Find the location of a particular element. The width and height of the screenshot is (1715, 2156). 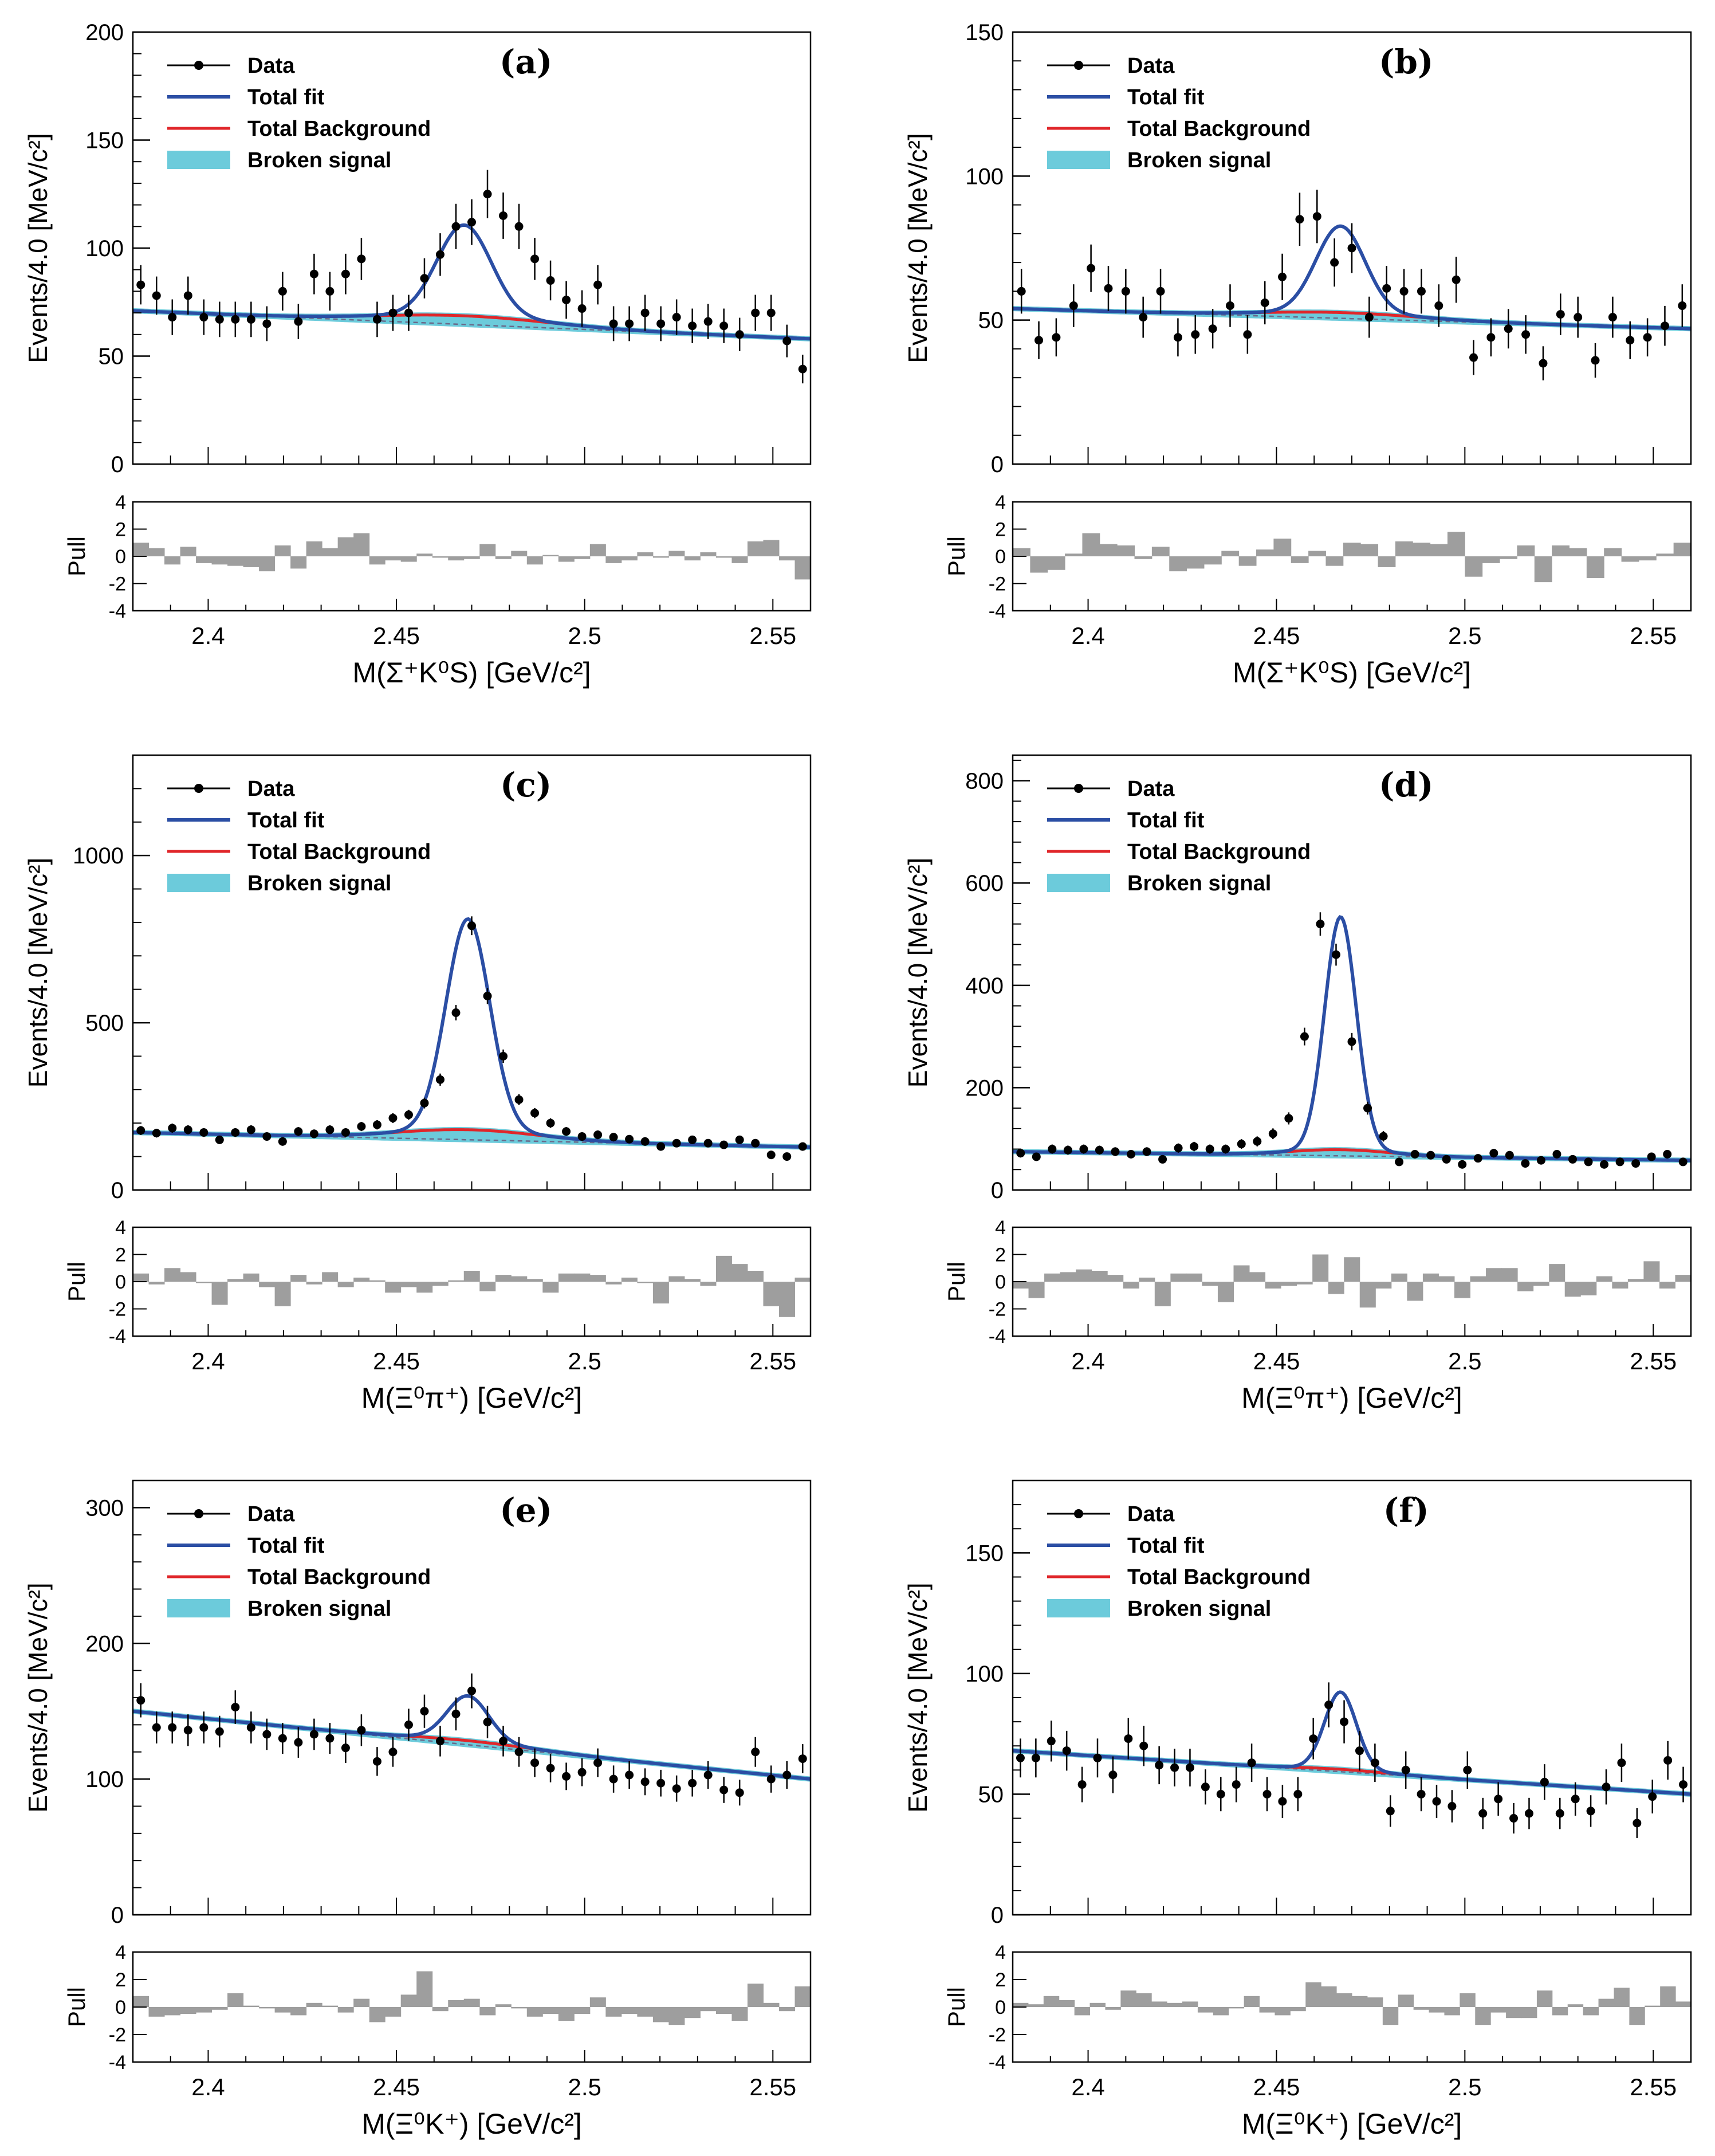

pull-tick-label: 2 is located at coordinates (1000, 1980).